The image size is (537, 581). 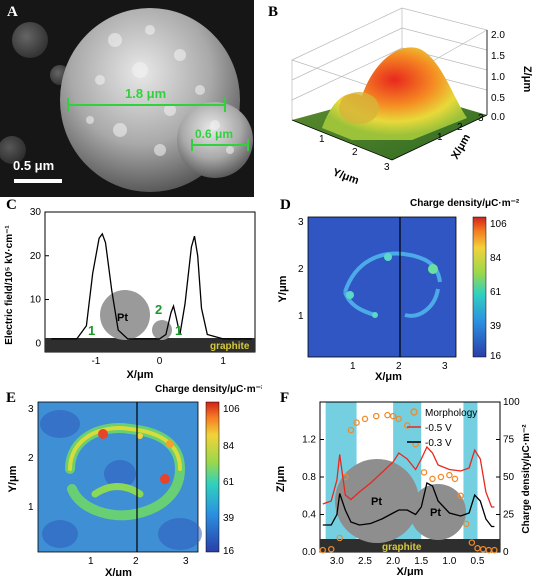 I want to click on f-x-tick-label: 3.0, so click(x=337, y=561).